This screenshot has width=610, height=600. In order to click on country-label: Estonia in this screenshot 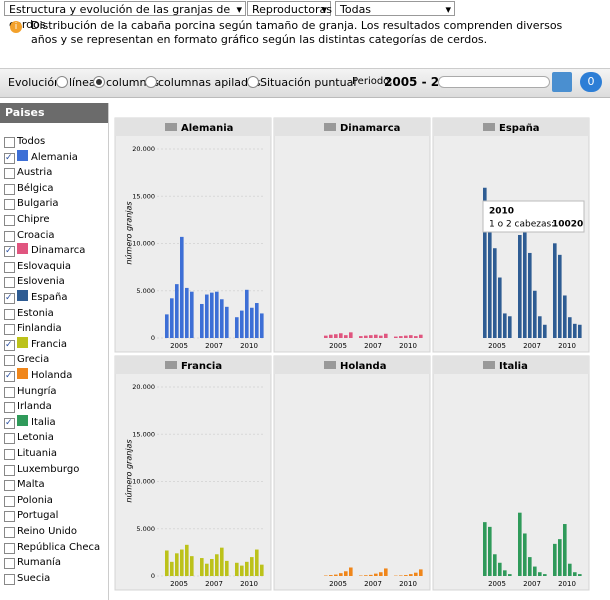, I will do `click(35, 313)`.